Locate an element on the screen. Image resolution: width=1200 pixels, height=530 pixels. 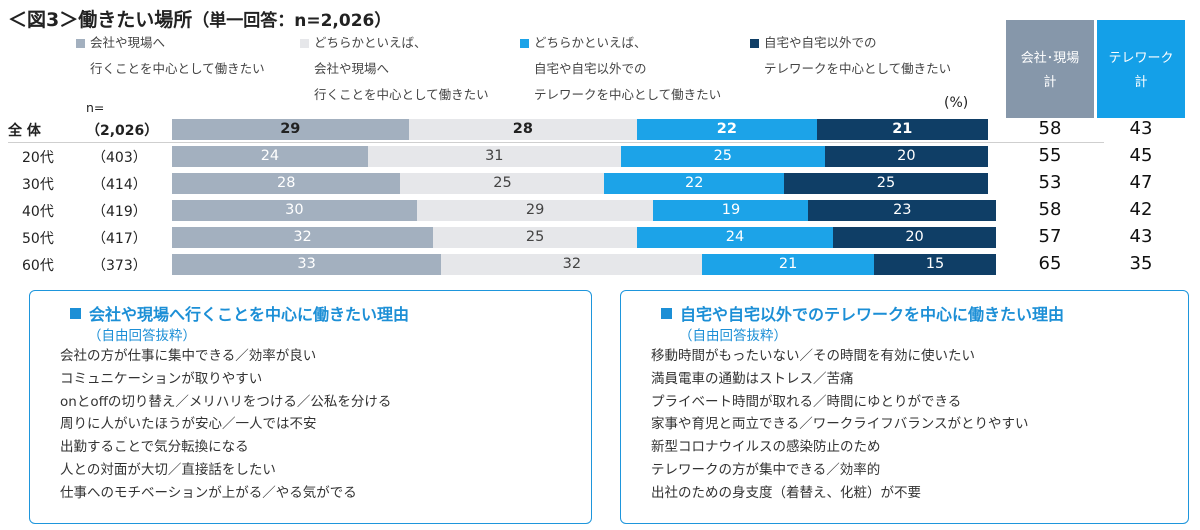
bar-segment: 33 is located at coordinates (307, 264).